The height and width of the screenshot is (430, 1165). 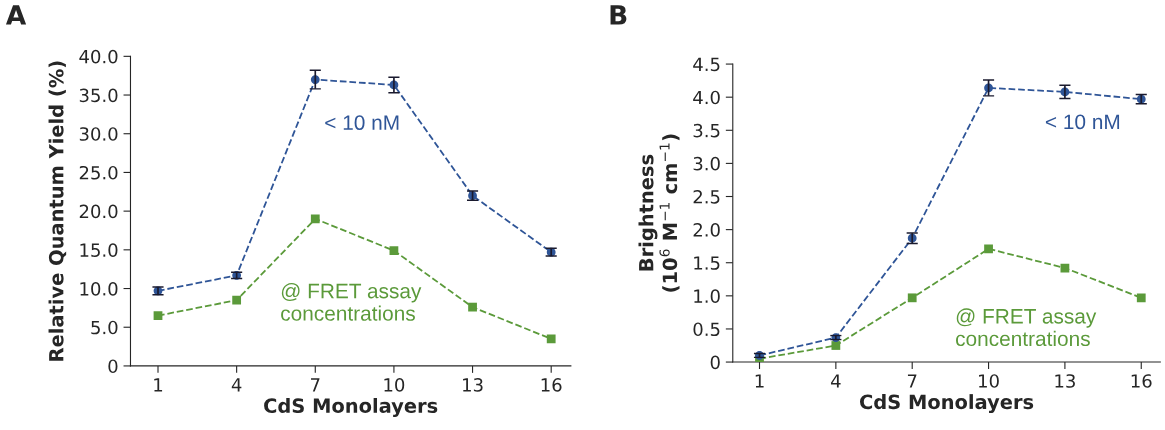 What do you see at coordinates (104, 327) in the screenshot?
I see `y-tick-label: 5.0` at bounding box center [104, 327].